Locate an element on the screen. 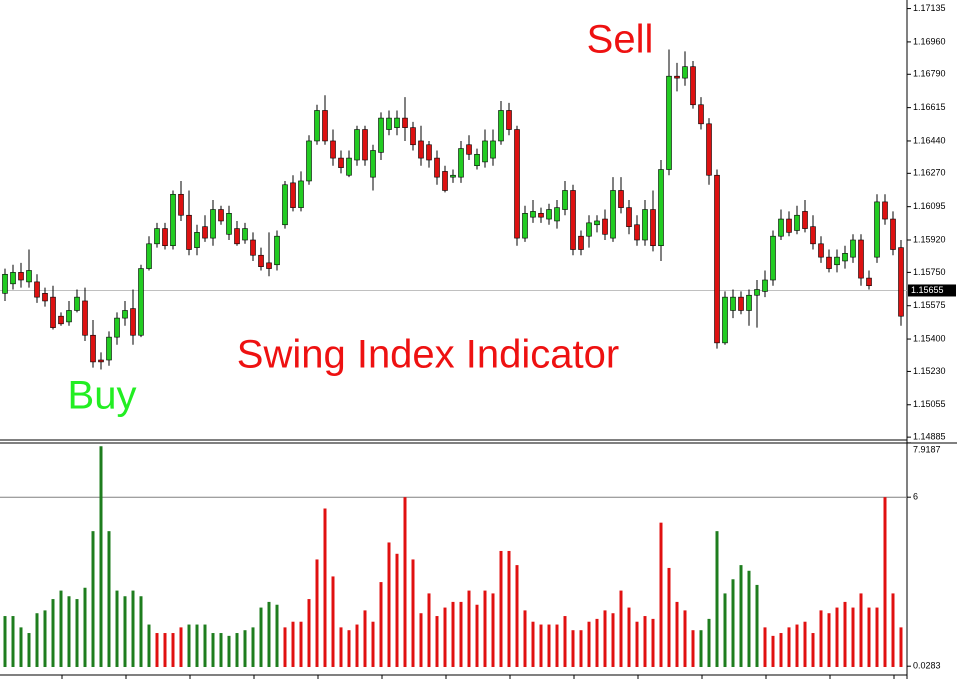 The height and width of the screenshot is (679, 957). annotation: Sell is located at coordinates (620, 40).